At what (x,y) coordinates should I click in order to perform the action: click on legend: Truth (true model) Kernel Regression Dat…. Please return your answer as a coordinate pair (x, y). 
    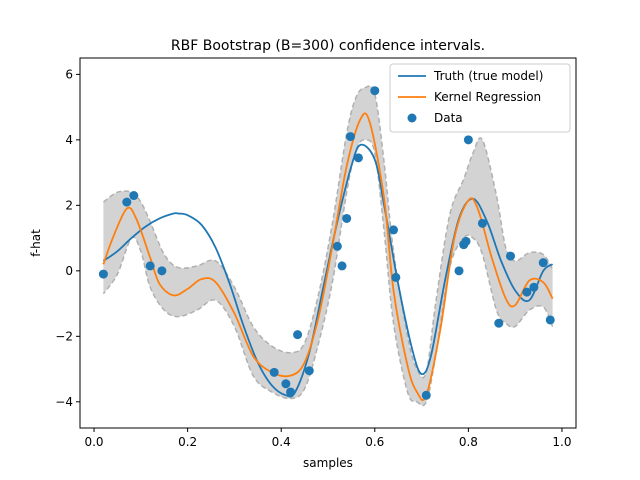
    Looking at the image, I should click on (480, 98).